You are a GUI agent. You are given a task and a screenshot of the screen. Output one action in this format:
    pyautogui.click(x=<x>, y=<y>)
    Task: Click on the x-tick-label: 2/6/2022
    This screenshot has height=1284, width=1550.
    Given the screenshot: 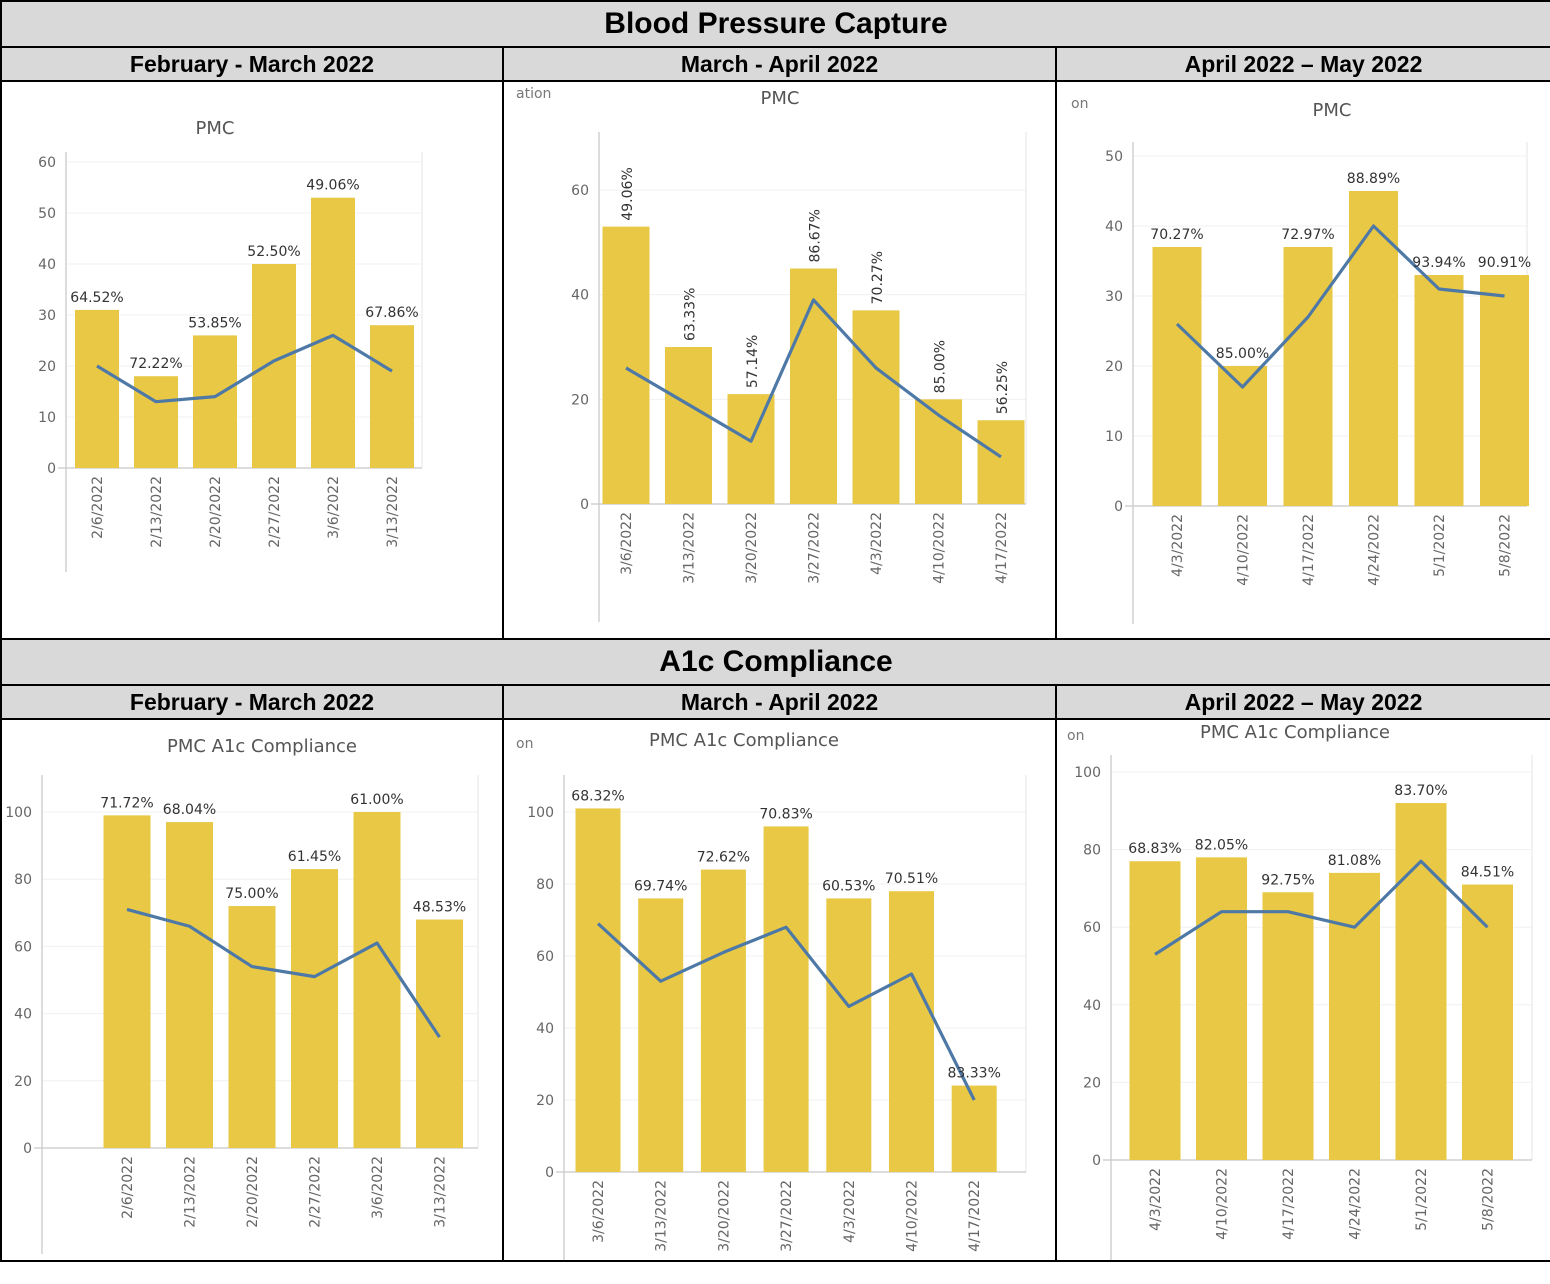 What is the action you would take?
    pyautogui.click(x=98, y=507)
    